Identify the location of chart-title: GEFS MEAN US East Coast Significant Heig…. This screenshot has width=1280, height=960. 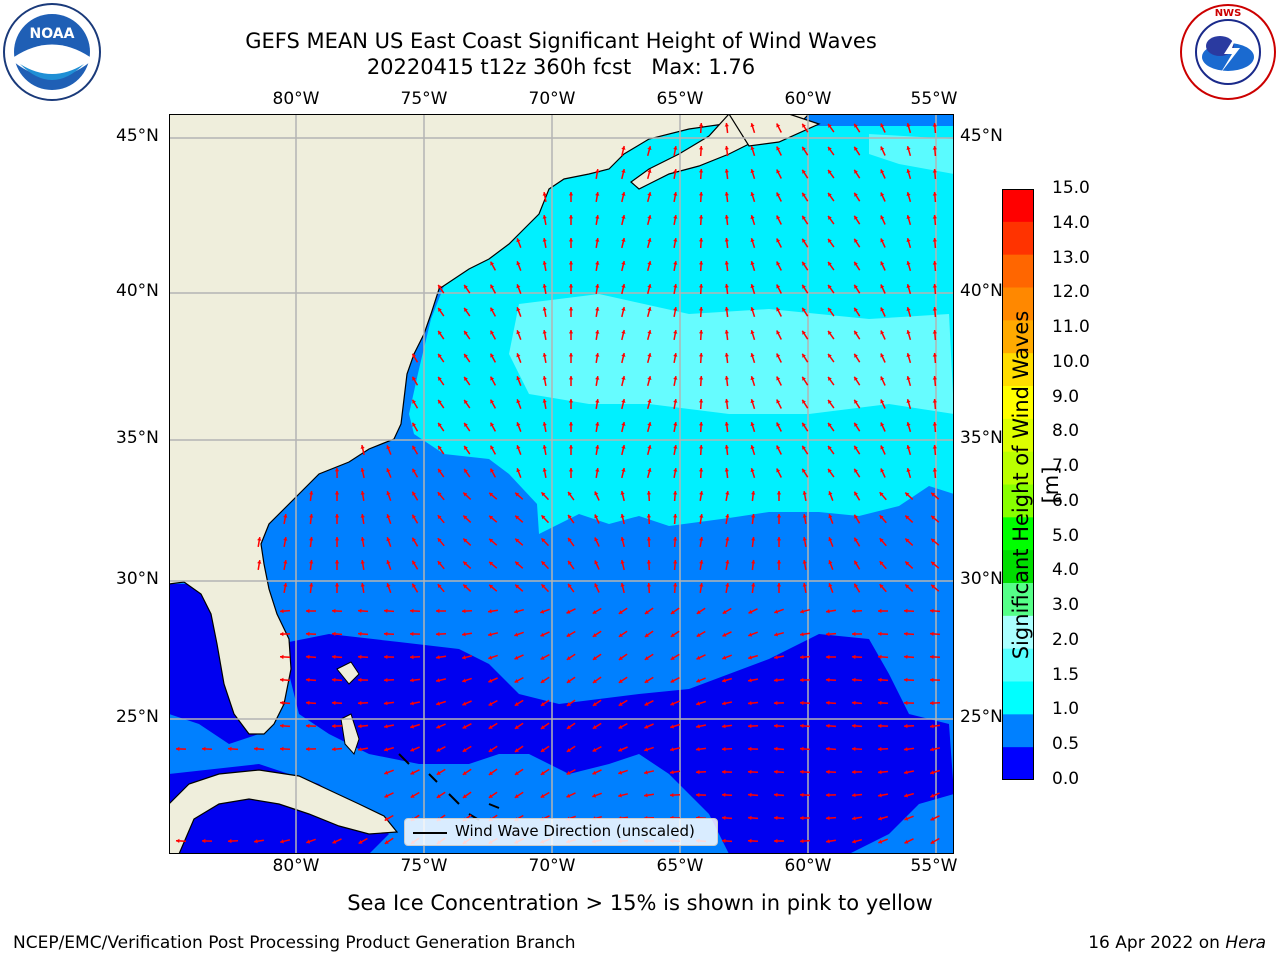
(561, 41).